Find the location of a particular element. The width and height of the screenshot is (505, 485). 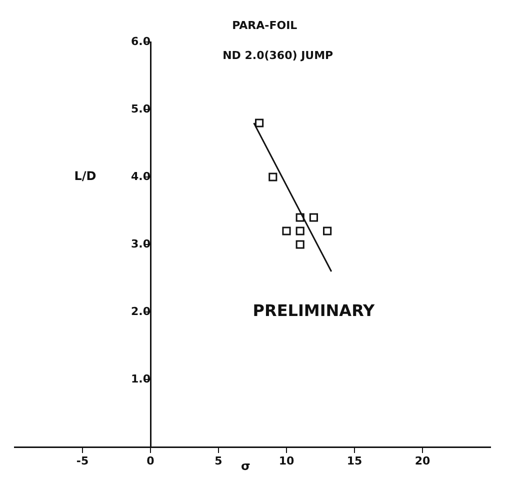

chart-title: PARA-FOIL is located at coordinates (265, 25).